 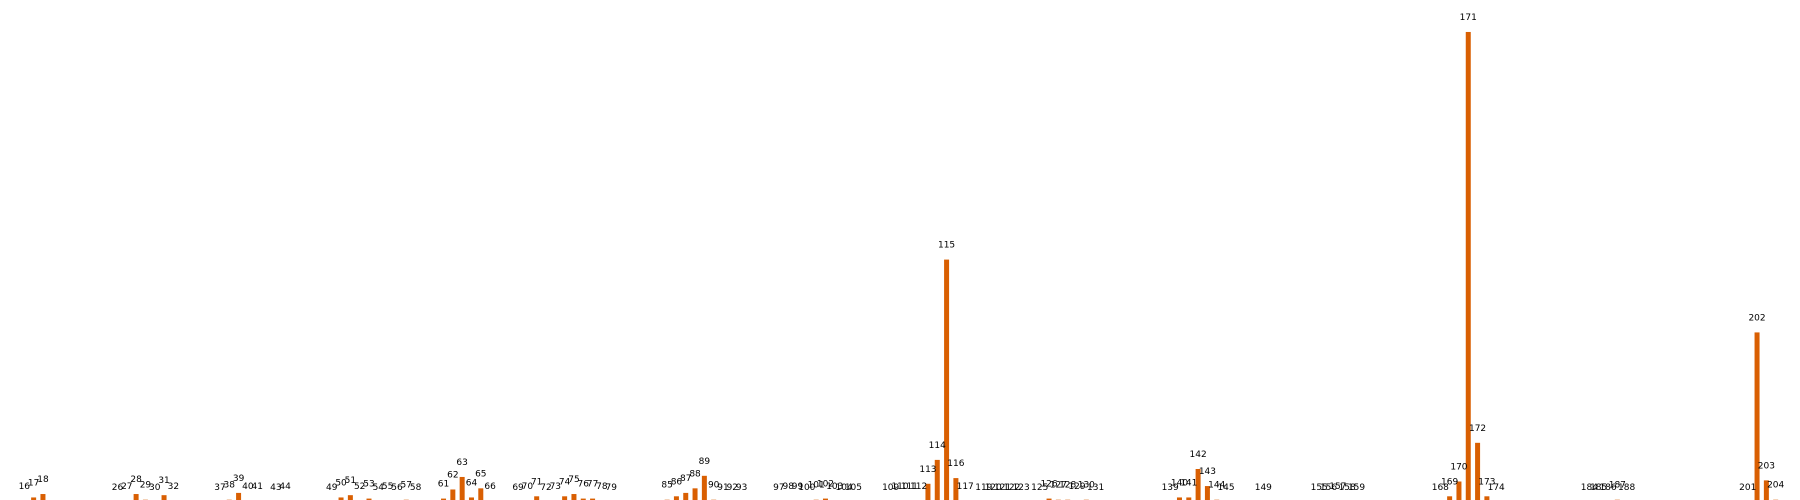 I want to click on bar-label-131: 131, so click(x=1095, y=488).